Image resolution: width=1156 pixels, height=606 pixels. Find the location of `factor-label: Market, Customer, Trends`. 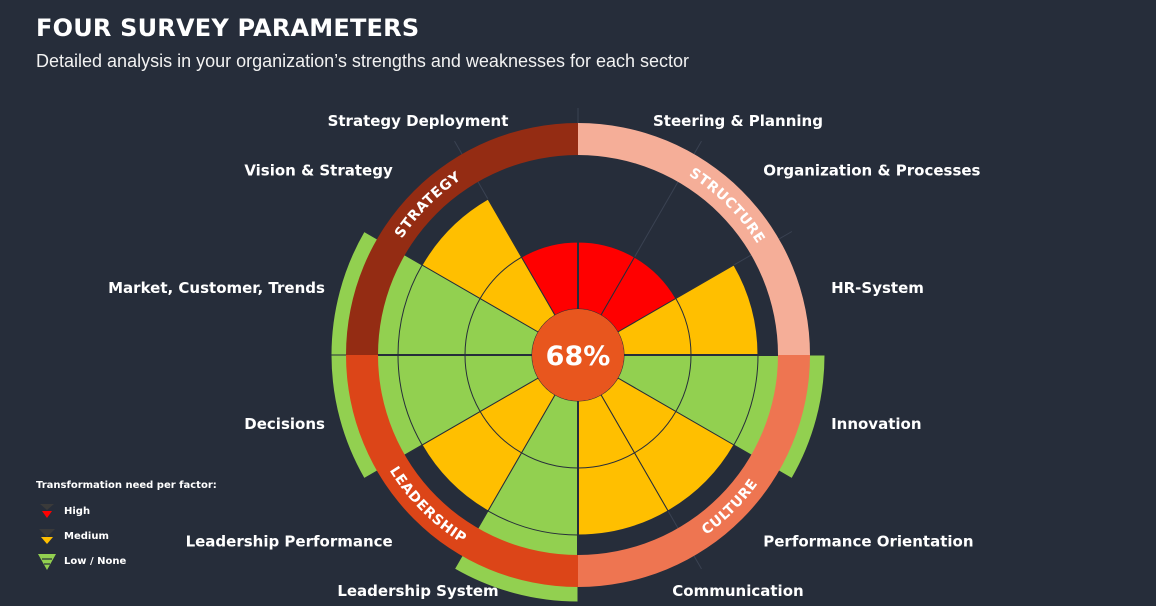

factor-label: Market, Customer, Trends is located at coordinates (216, 288).